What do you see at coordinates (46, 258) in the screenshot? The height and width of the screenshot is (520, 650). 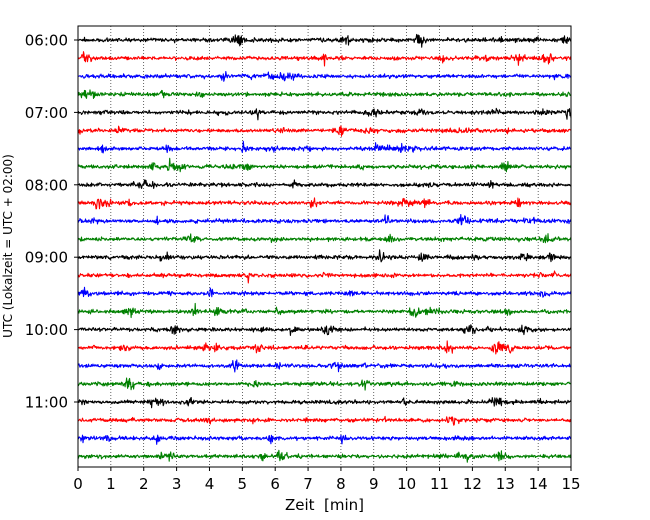 I see `y-tick-label: 09:00` at bounding box center [46, 258].